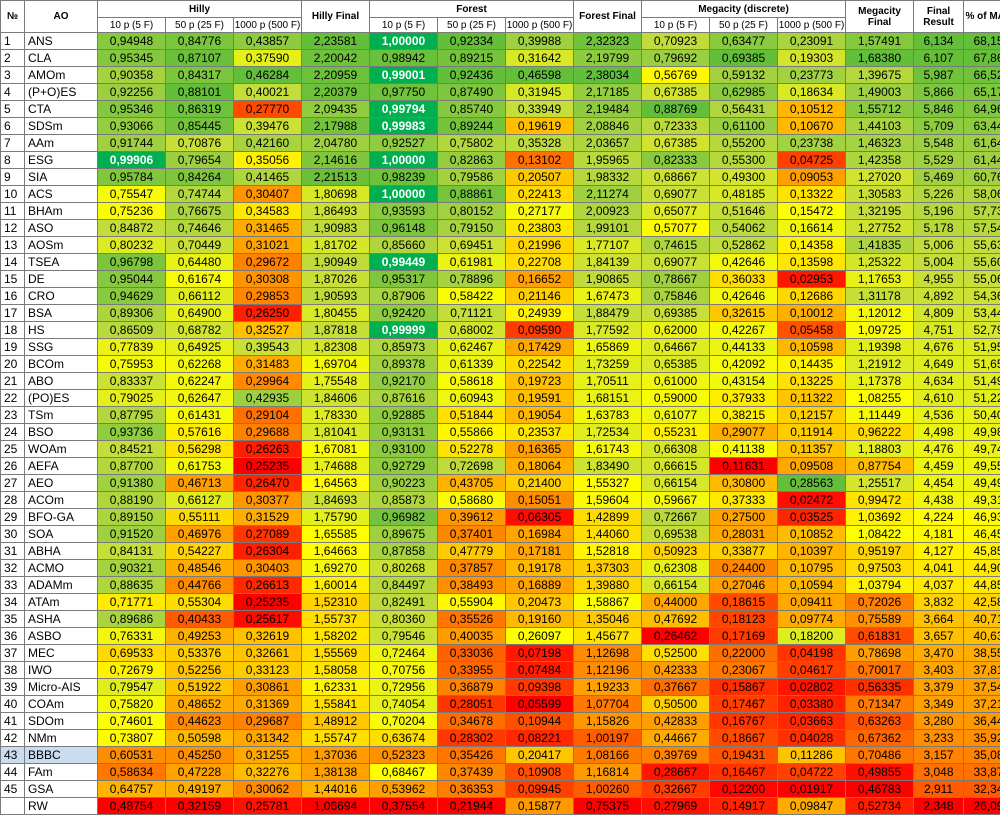 The width and height of the screenshot is (1000, 815). Describe the element at coordinates (880, 160) in the screenshot. I see `cell-megacity-final: 1,42358` at that location.